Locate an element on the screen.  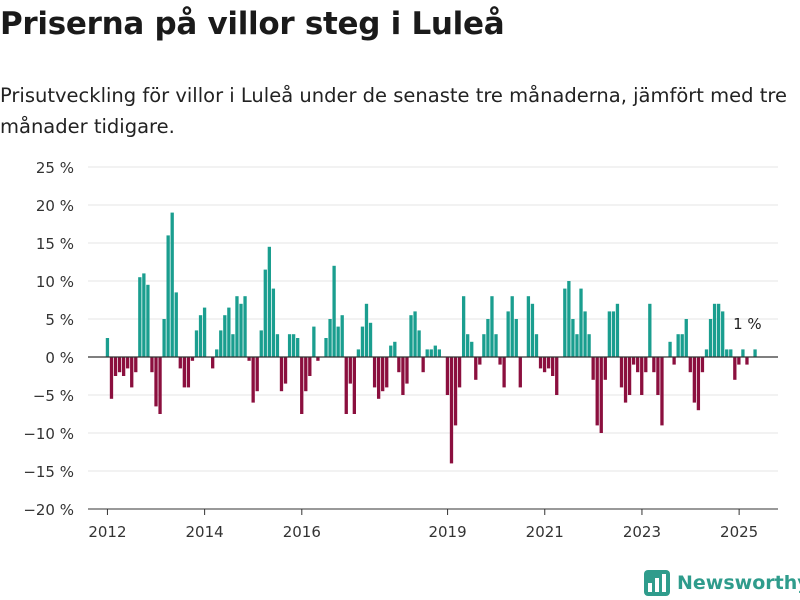
y-tick-label: 0 % is located at coordinates (59, 358).